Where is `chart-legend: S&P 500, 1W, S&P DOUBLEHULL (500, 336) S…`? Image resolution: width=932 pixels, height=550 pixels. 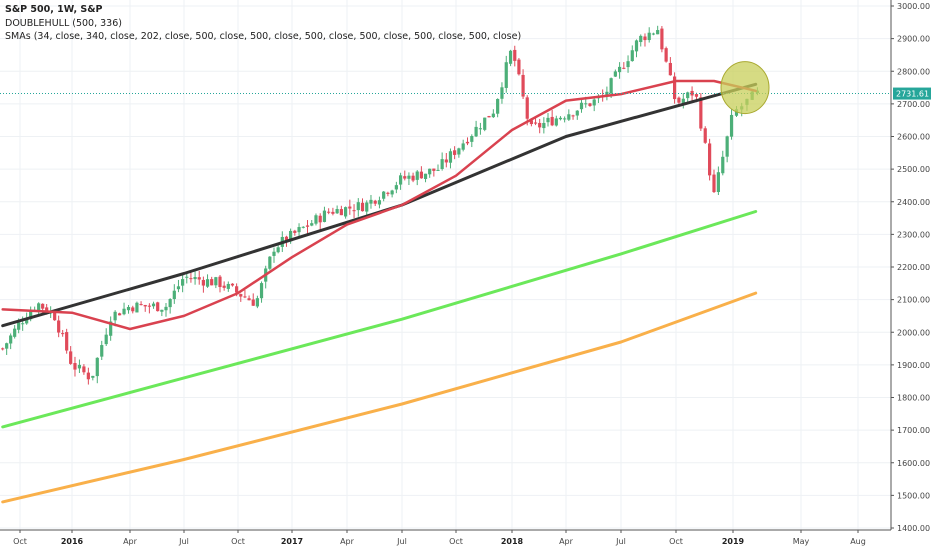 chart-legend: S&P 500, 1W, S&P DOUBLEHULL (500, 336) S… is located at coordinates (263, 23).